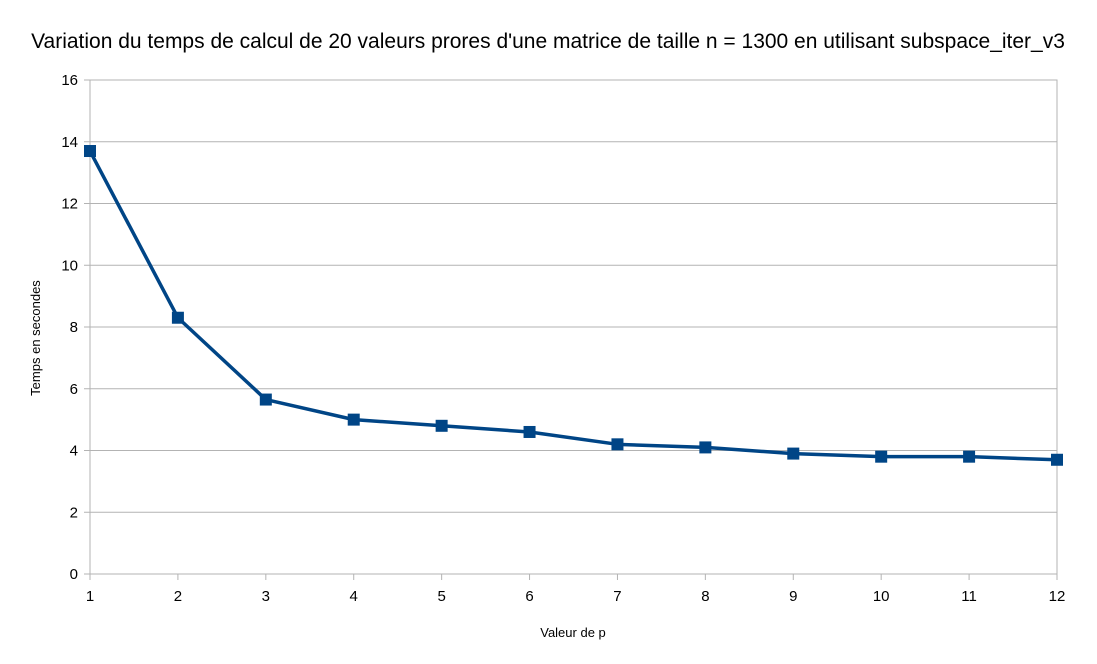 The width and height of the screenshot is (1097, 664). I want to click on x-tick-label: 4, so click(354, 596).